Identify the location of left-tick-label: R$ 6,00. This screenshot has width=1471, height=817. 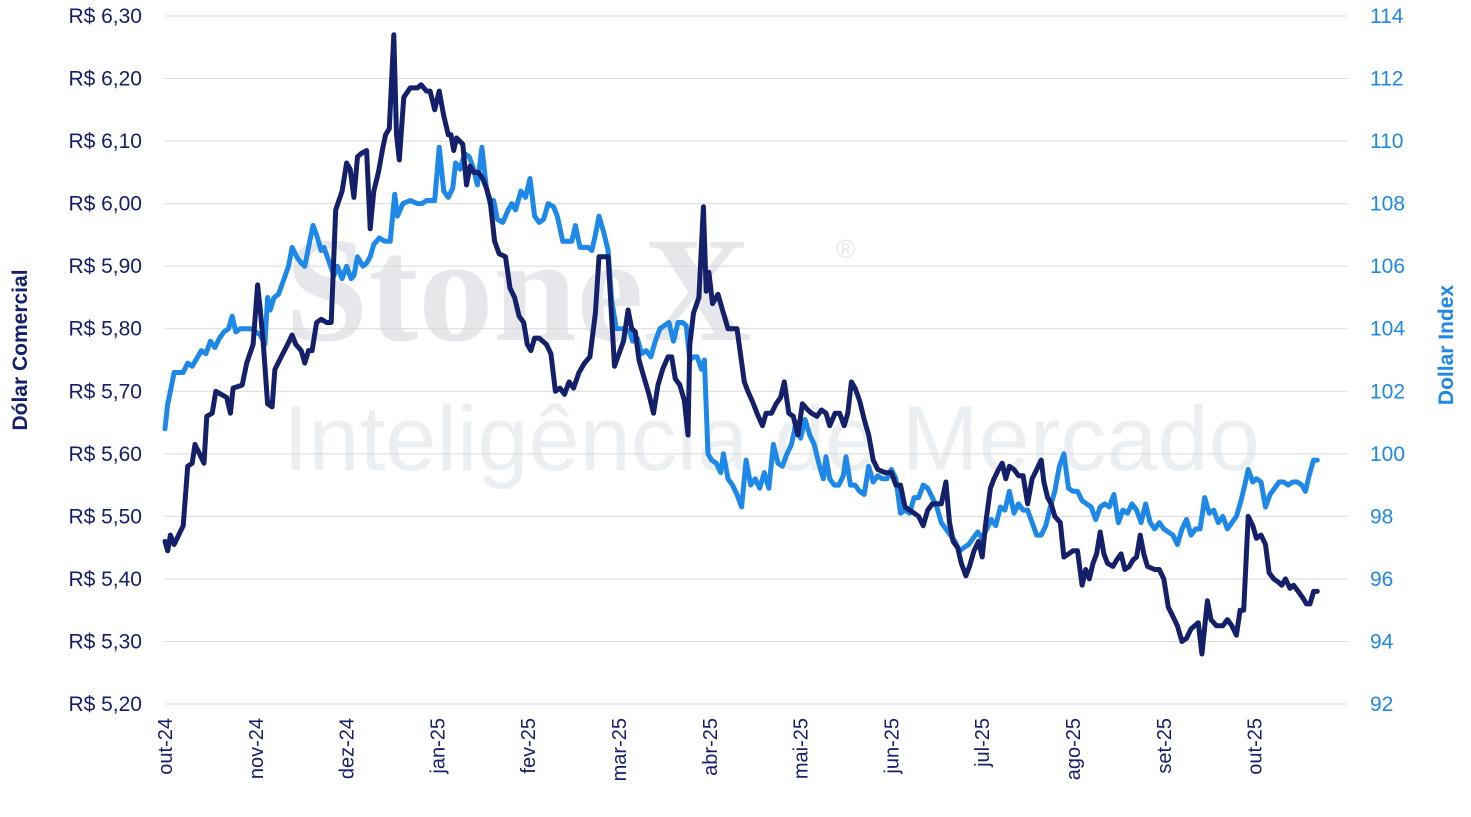
(105, 204).